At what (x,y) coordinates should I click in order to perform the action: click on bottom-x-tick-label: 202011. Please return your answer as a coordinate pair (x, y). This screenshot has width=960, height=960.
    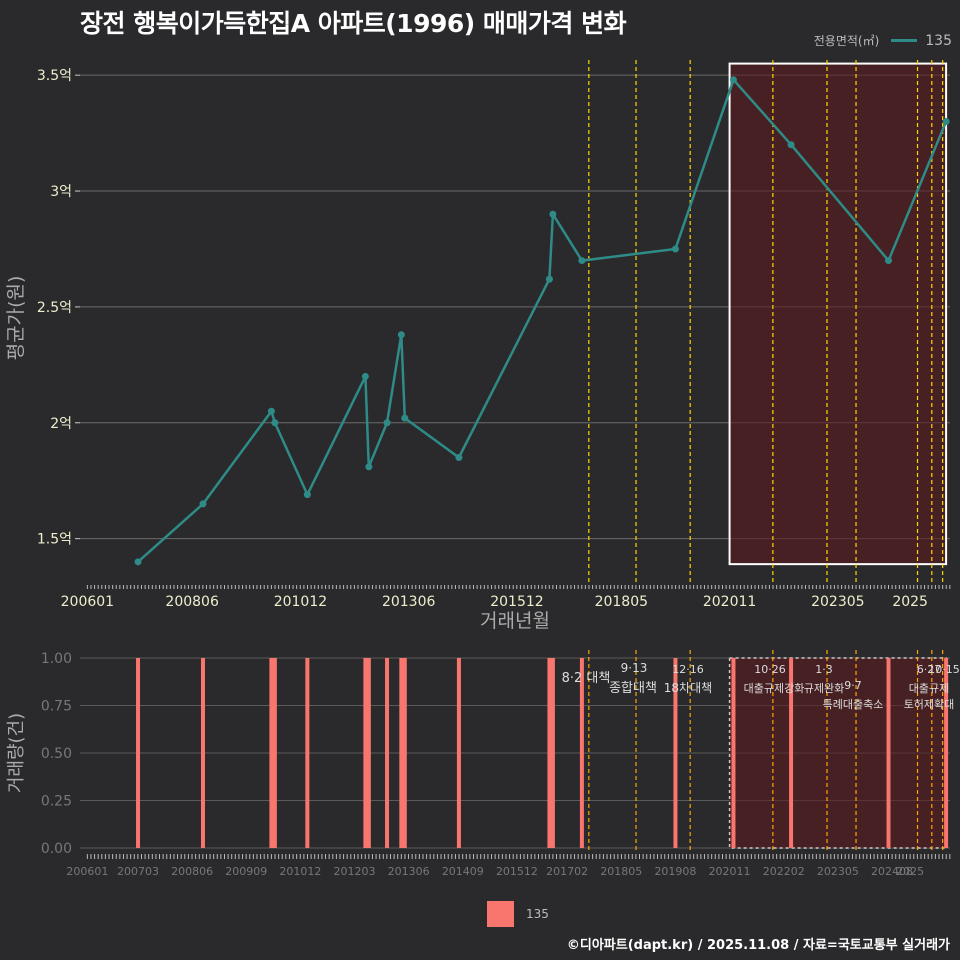
    Looking at the image, I should click on (730, 871).